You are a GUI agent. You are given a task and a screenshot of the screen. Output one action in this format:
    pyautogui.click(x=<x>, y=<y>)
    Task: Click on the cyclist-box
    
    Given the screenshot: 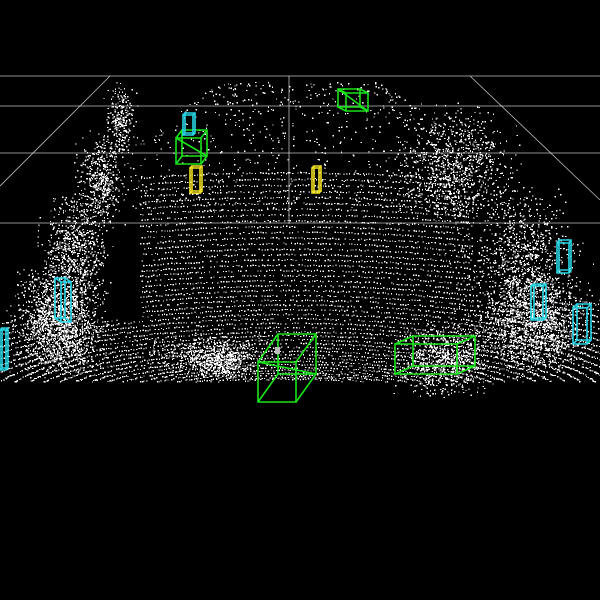 What is the action you would take?
    pyautogui.click(x=196, y=179)
    